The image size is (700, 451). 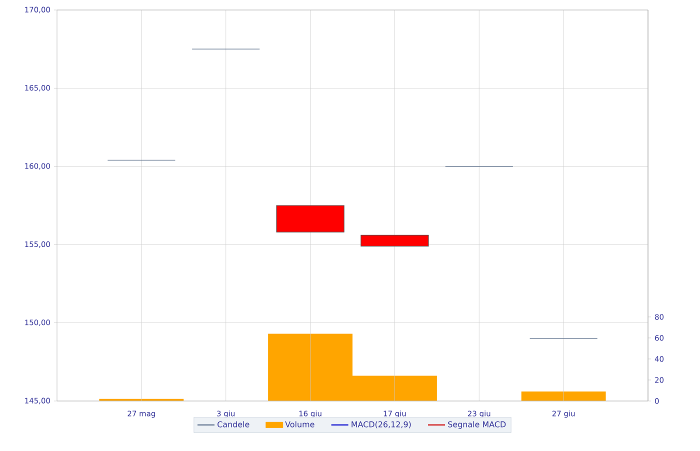 I want to click on bar, so click(x=563, y=396).